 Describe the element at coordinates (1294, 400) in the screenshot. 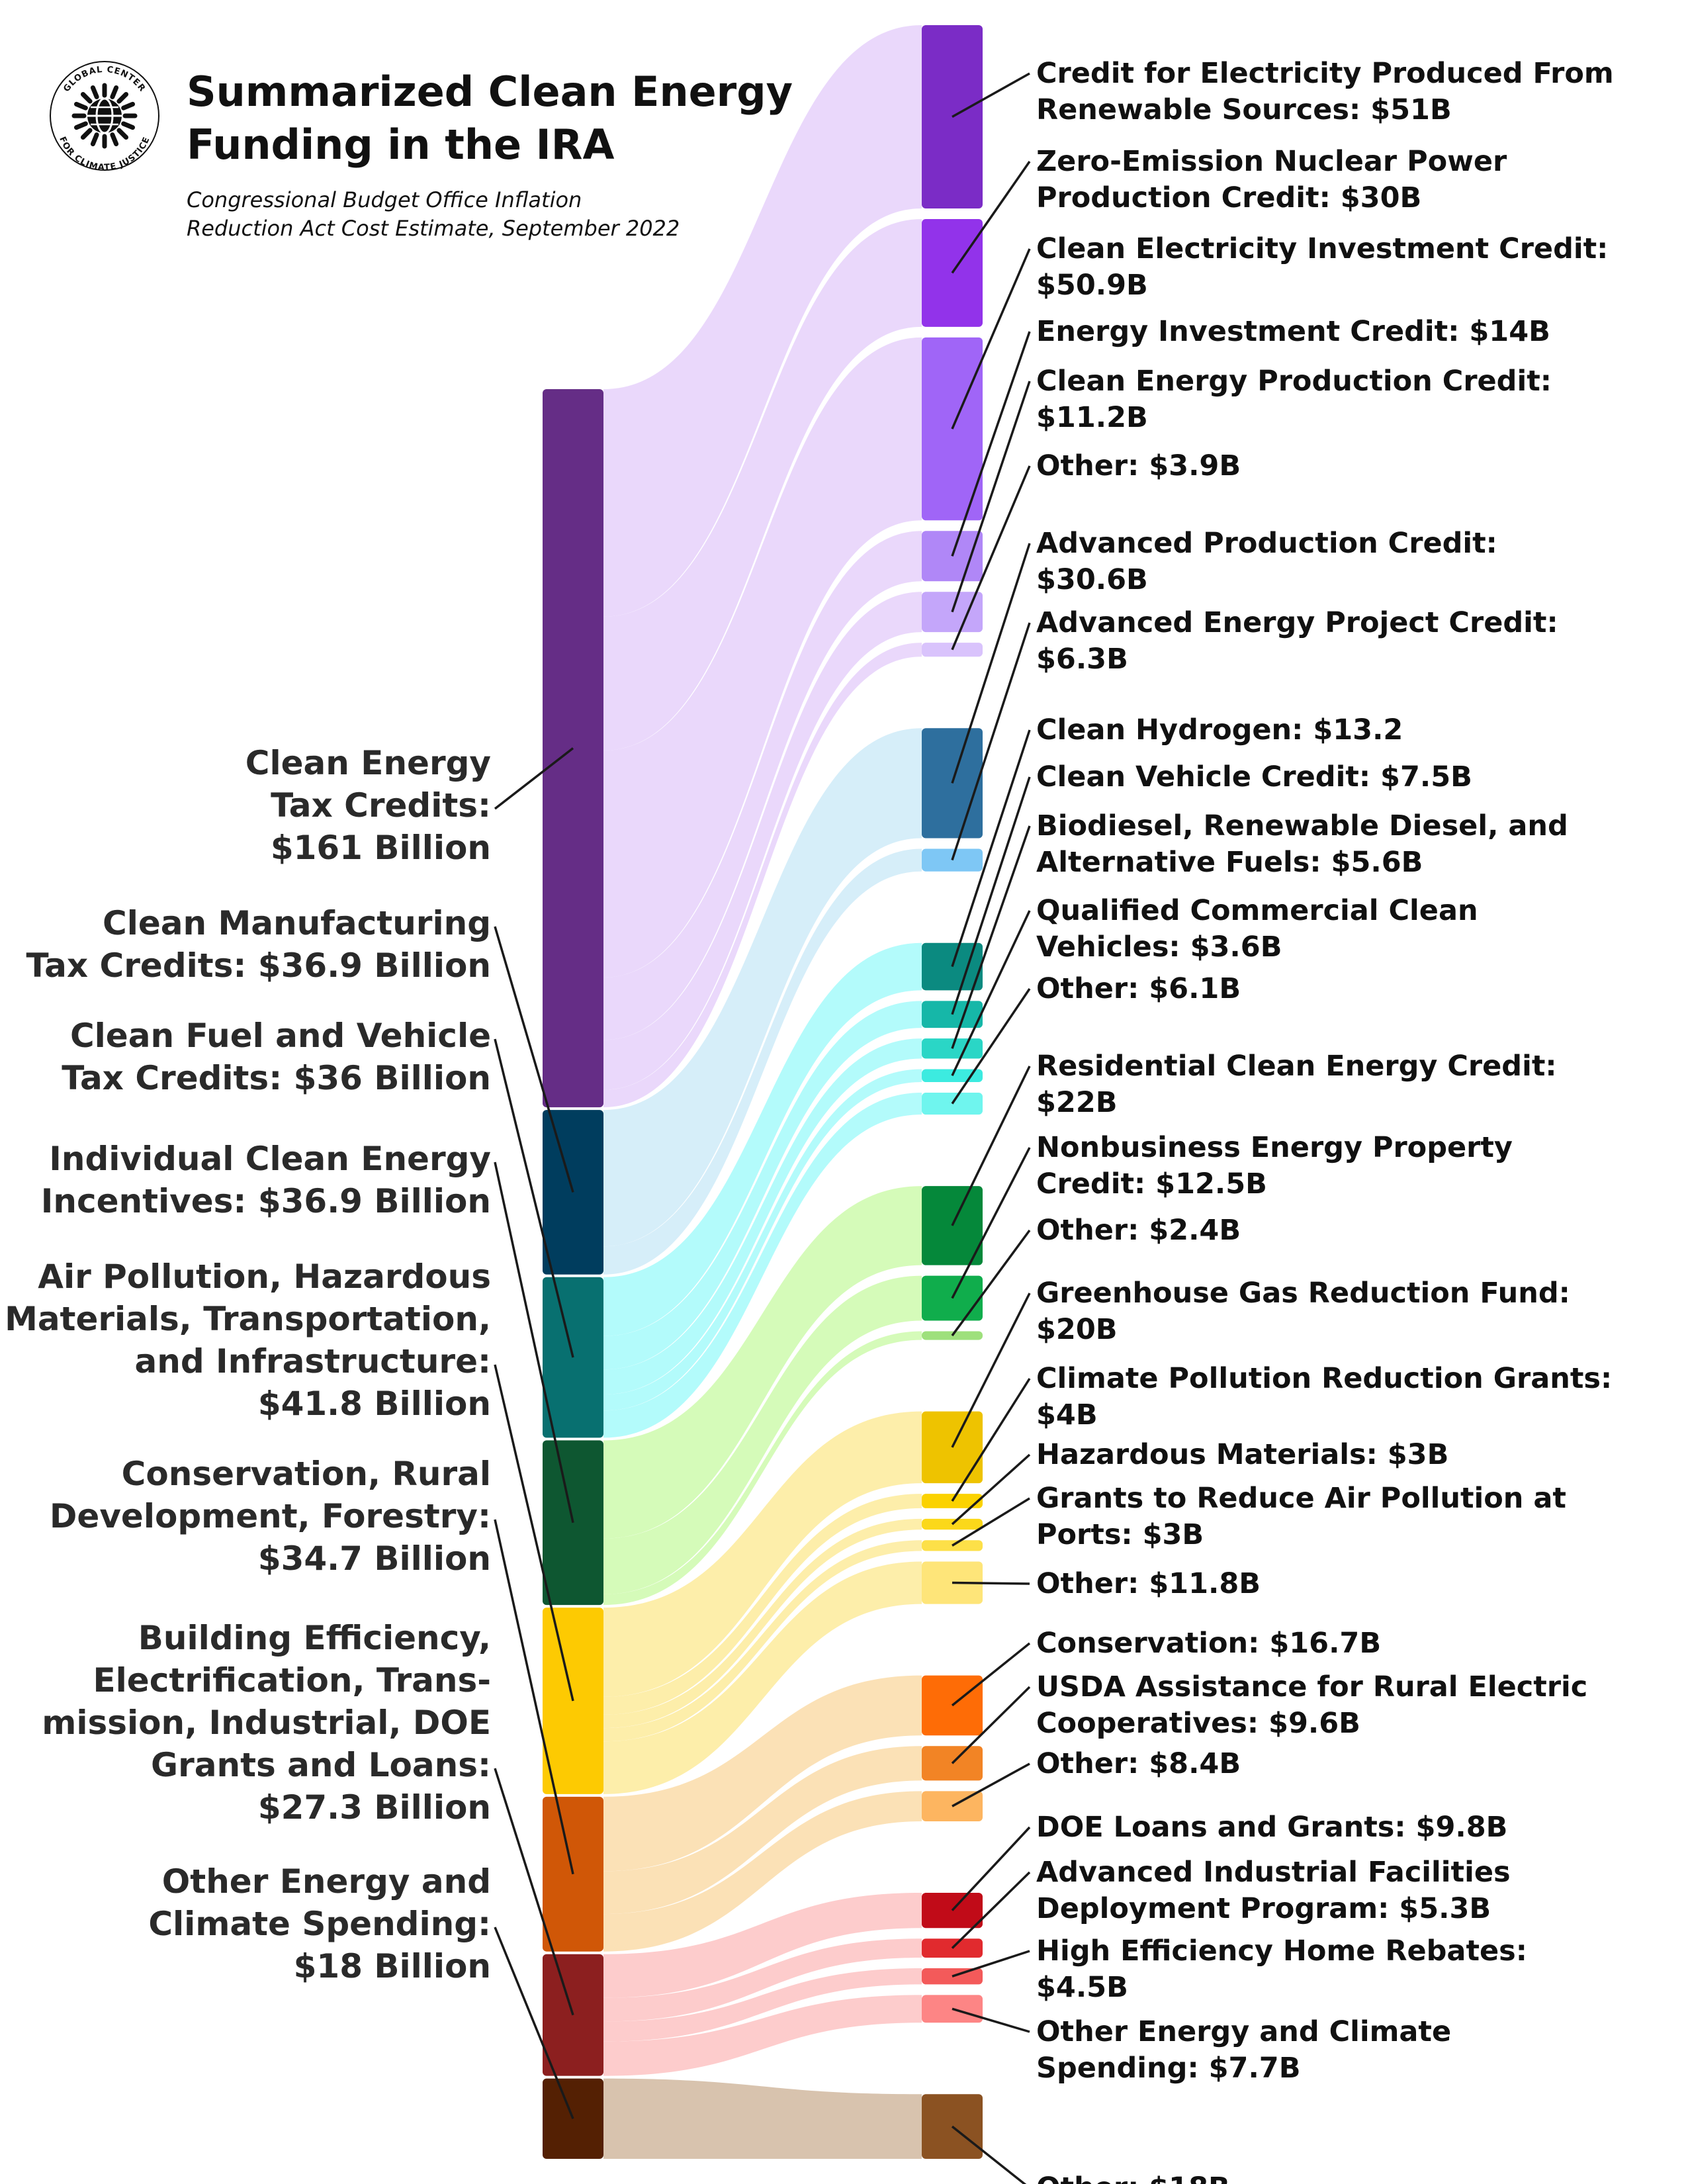

I see `subcategory-label: Clean Energy Production Credit: $11.2B` at that location.